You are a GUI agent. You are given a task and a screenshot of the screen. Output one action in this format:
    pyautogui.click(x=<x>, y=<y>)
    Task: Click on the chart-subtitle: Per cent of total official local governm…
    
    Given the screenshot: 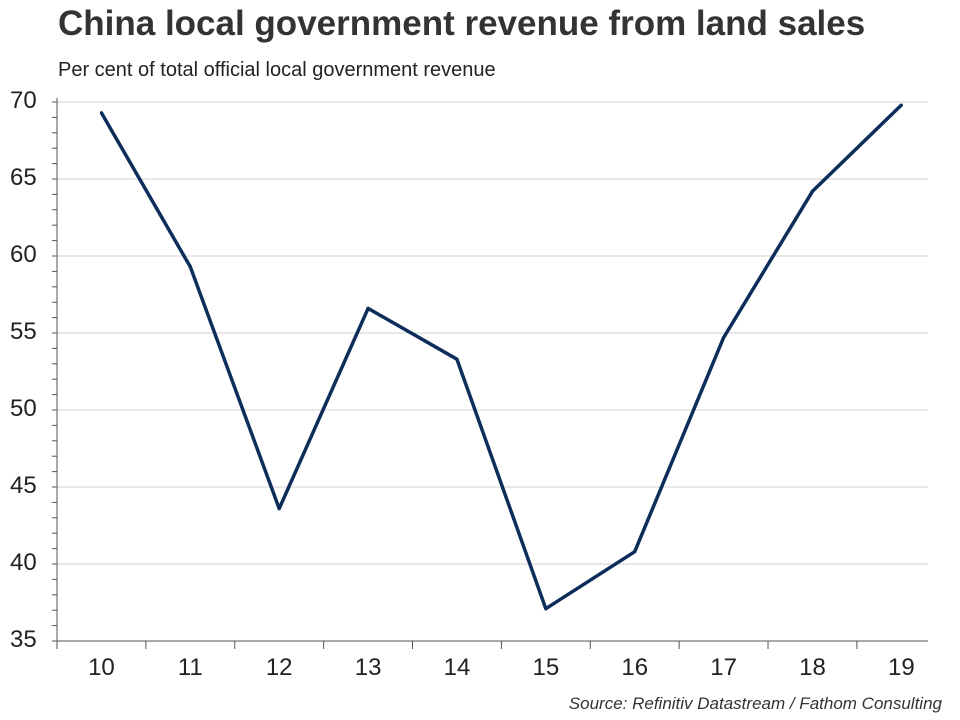 What is the action you would take?
    pyautogui.click(x=277, y=70)
    